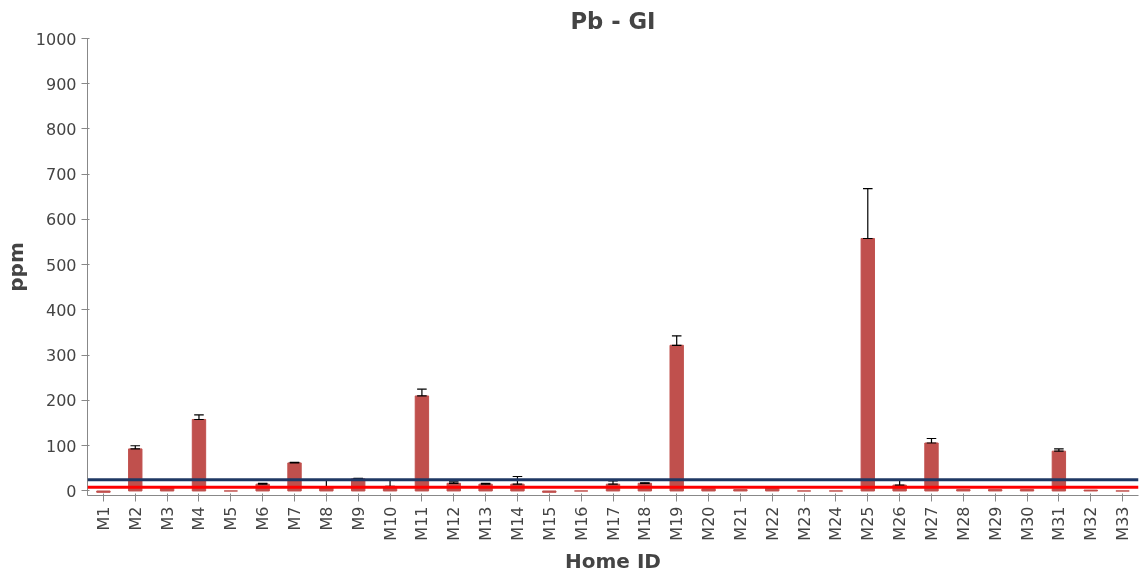 Image resolution: width=1143 pixels, height=575 pixels. I want to click on x-tick-label: M1, so click(103, 518).